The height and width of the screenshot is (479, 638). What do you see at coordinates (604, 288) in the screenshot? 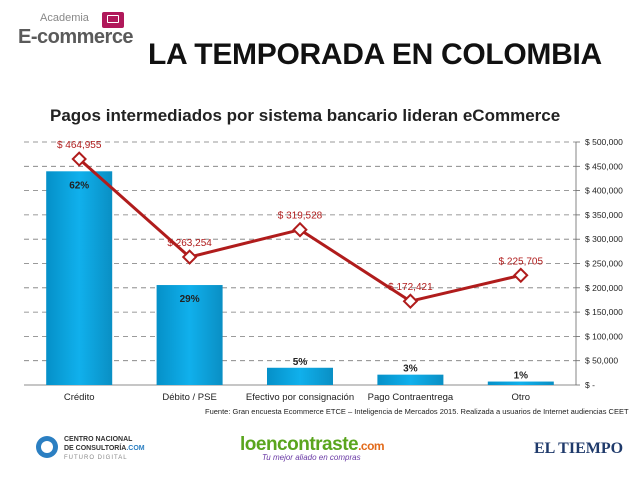
I see `y2-tick-label: $ 200,000` at bounding box center [604, 288].